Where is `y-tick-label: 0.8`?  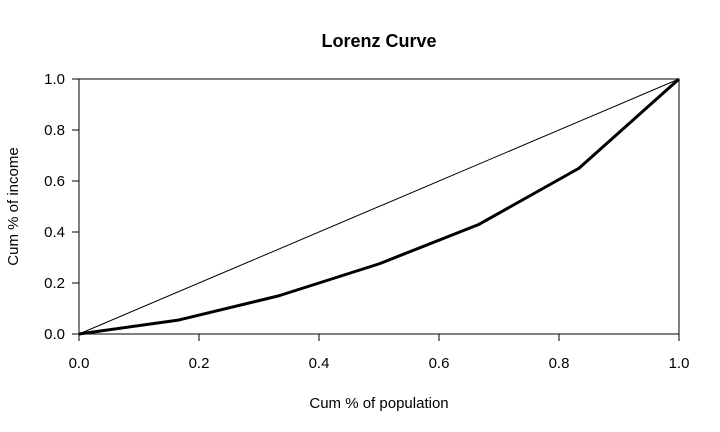
y-tick-label: 0.8 is located at coordinates (54, 130).